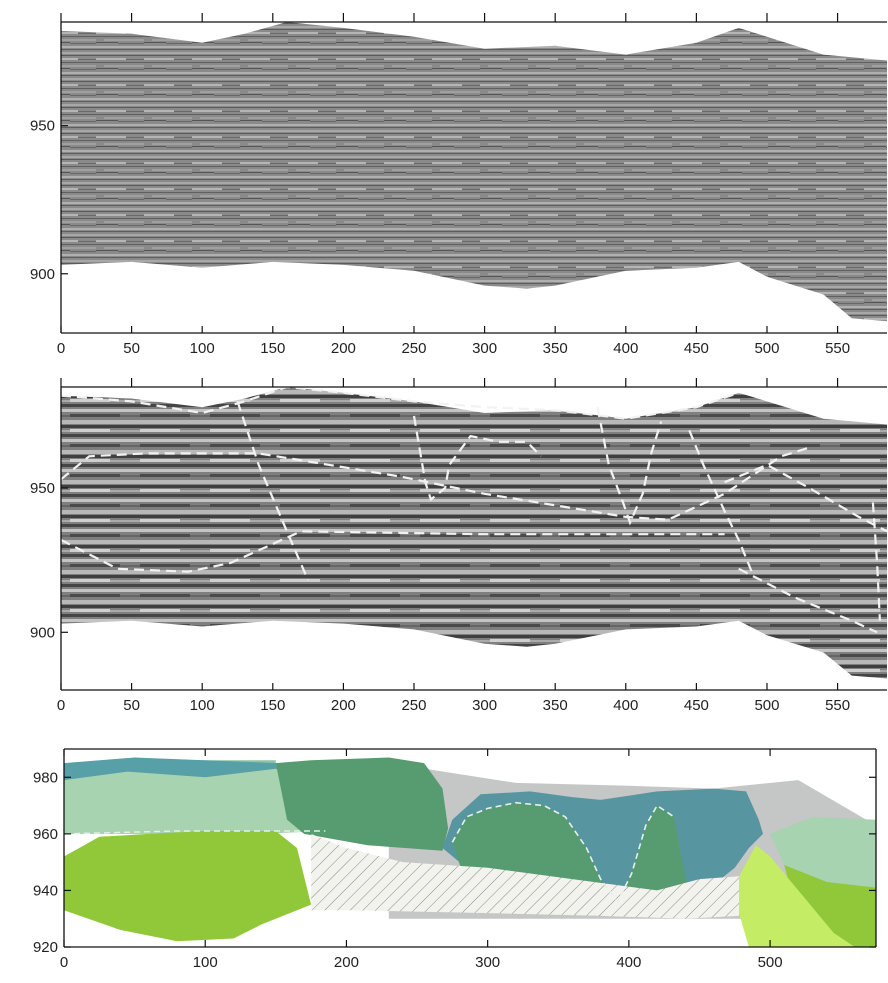  Describe the element at coordinates (45, 834) in the screenshot. I see `y-tick-label: 960` at that location.